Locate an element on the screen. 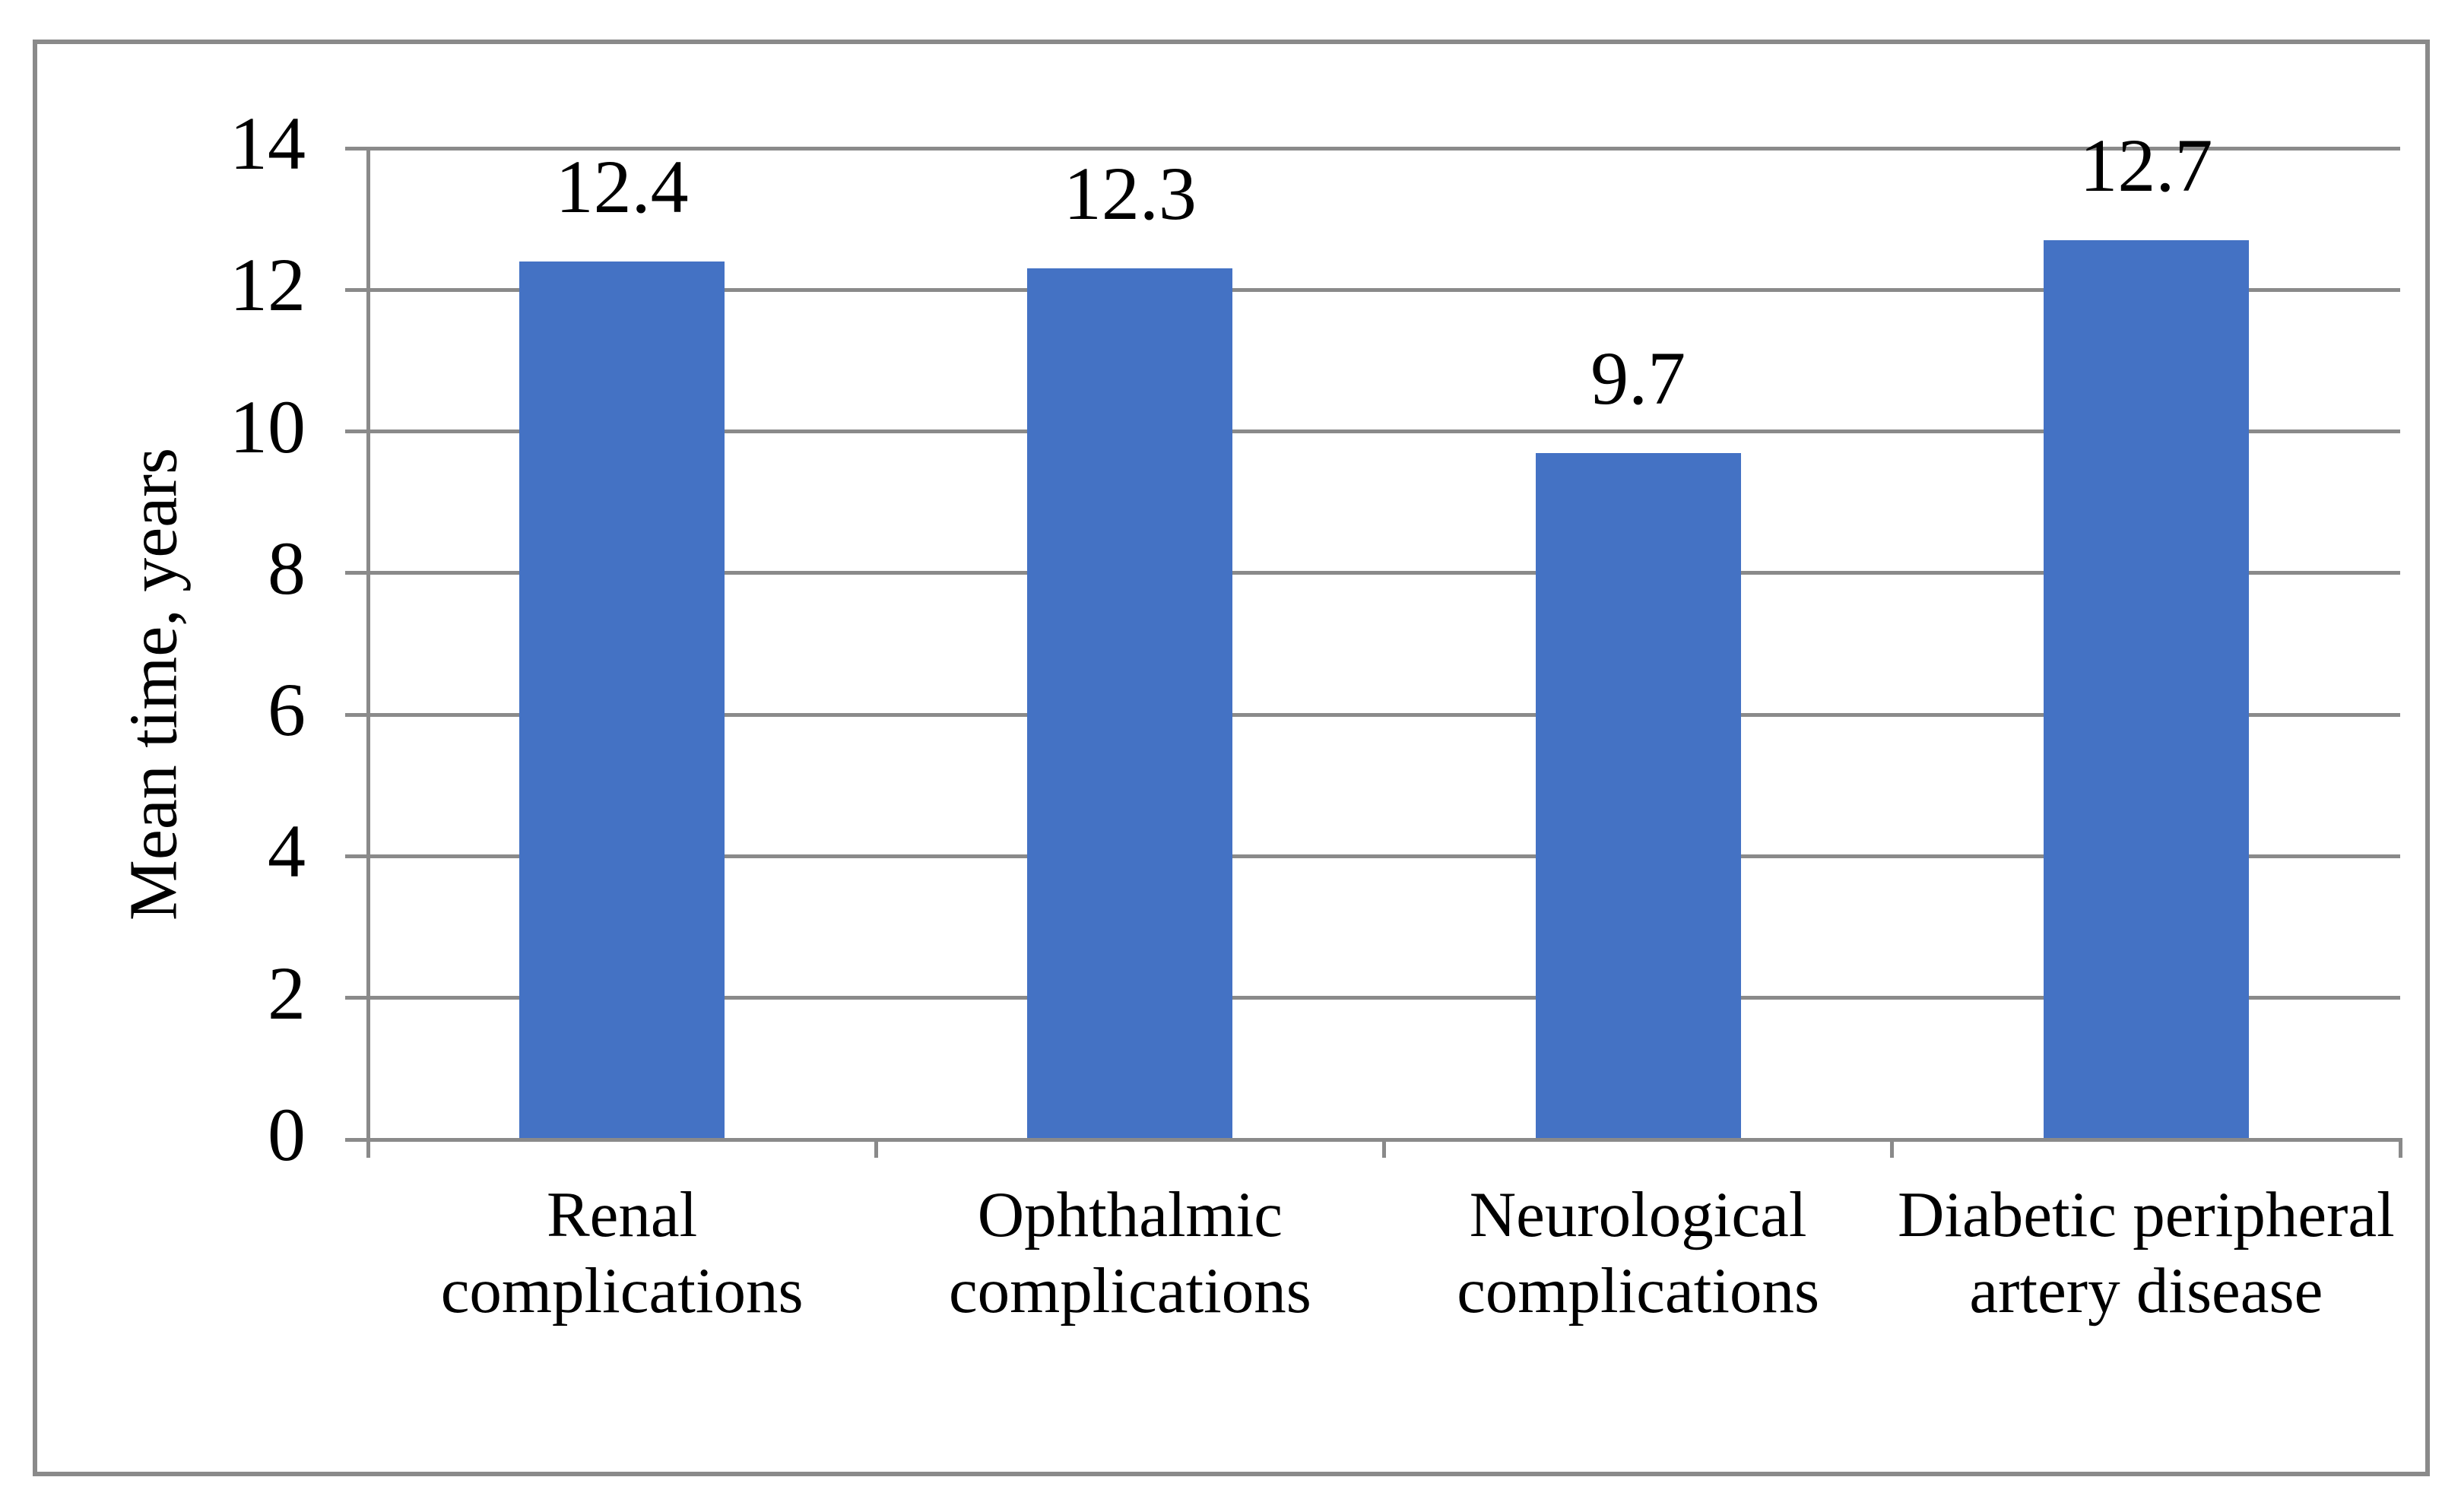 This screenshot has height=1512, width=2461. y-tick-label-0: 0 is located at coordinates (287, 1134).